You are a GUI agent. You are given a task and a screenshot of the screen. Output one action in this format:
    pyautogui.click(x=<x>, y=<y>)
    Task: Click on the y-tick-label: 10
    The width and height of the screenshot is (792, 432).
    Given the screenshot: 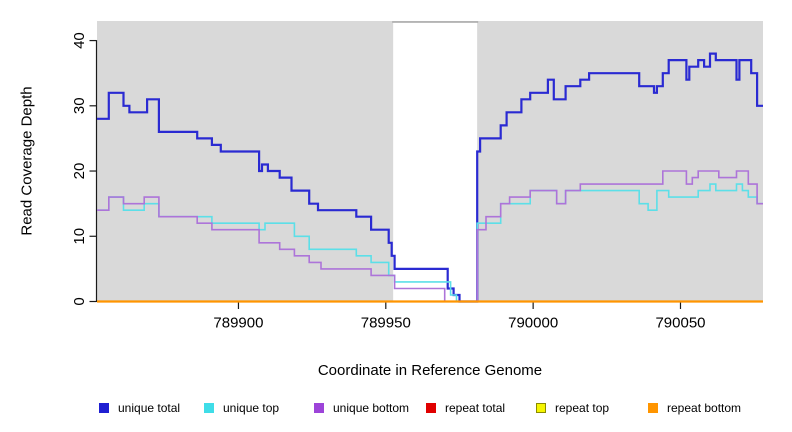 What is the action you would take?
    pyautogui.click(x=79, y=236)
    